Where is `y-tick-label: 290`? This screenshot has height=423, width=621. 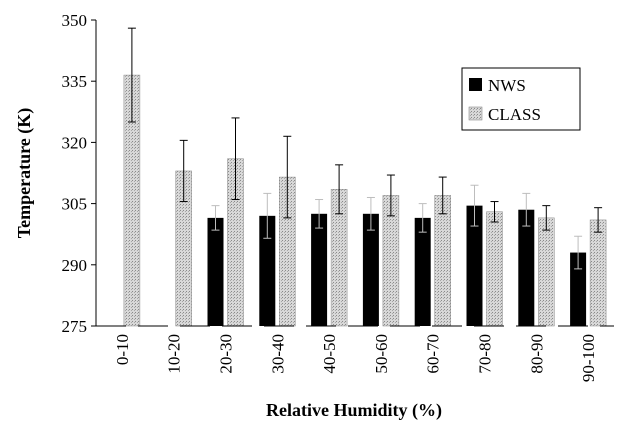 y-tick-label: 290 is located at coordinates (75, 265).